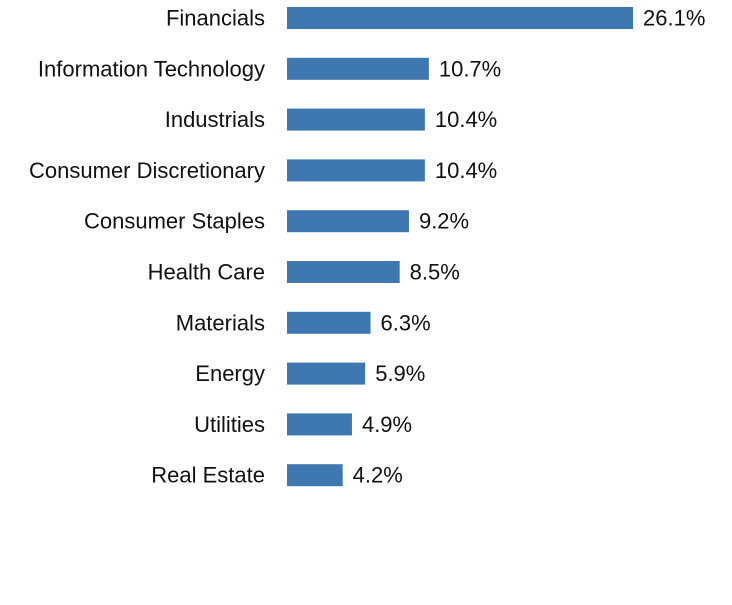 This screenshot has width=732, height=605. I want to click on category-label: Consumer Staples, so click(174, 221).